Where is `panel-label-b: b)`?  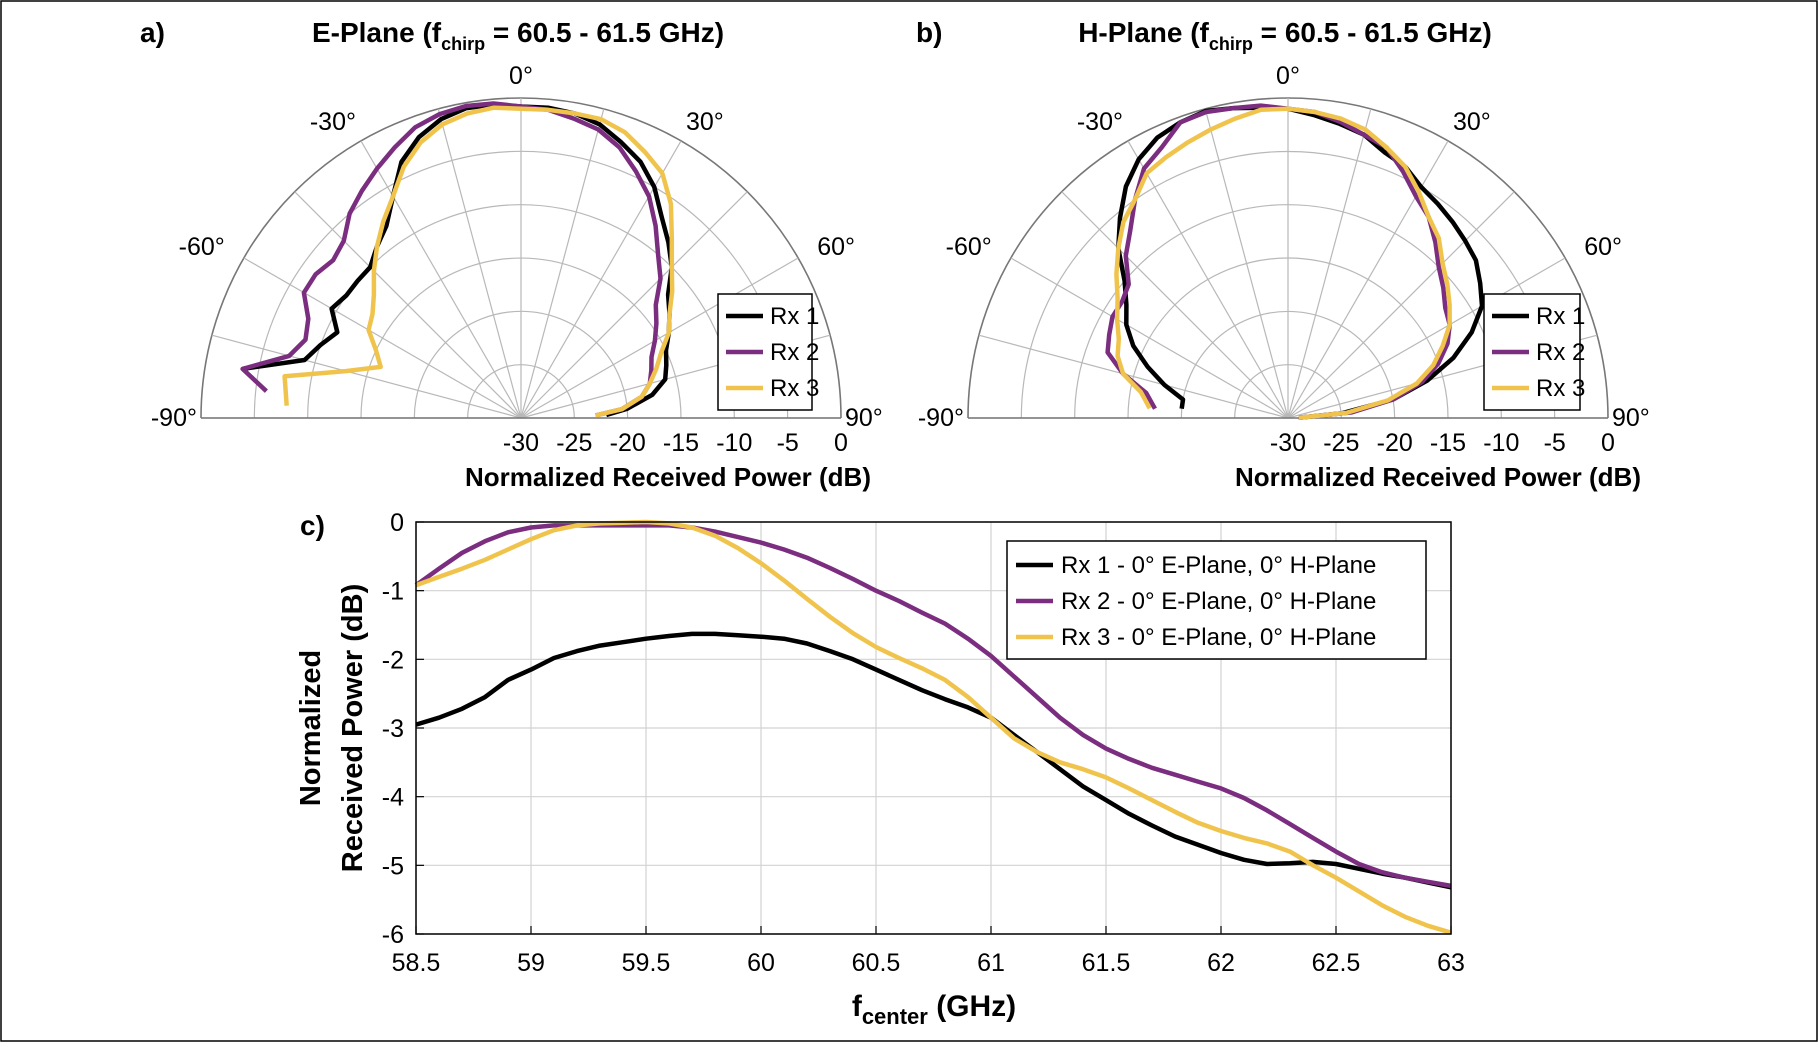
panel-label-b: b) is located at coordinates (929, 32).